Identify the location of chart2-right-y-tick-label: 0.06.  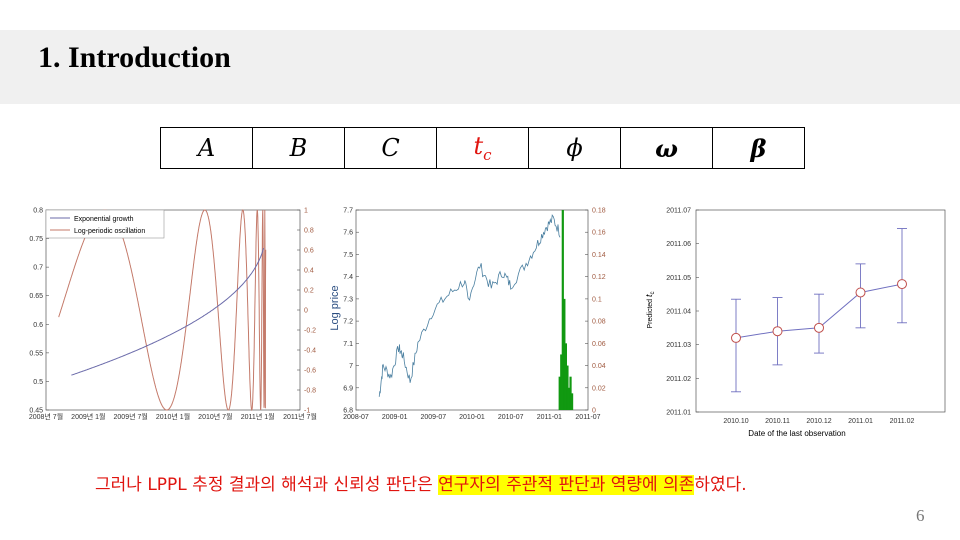
(599, 344).